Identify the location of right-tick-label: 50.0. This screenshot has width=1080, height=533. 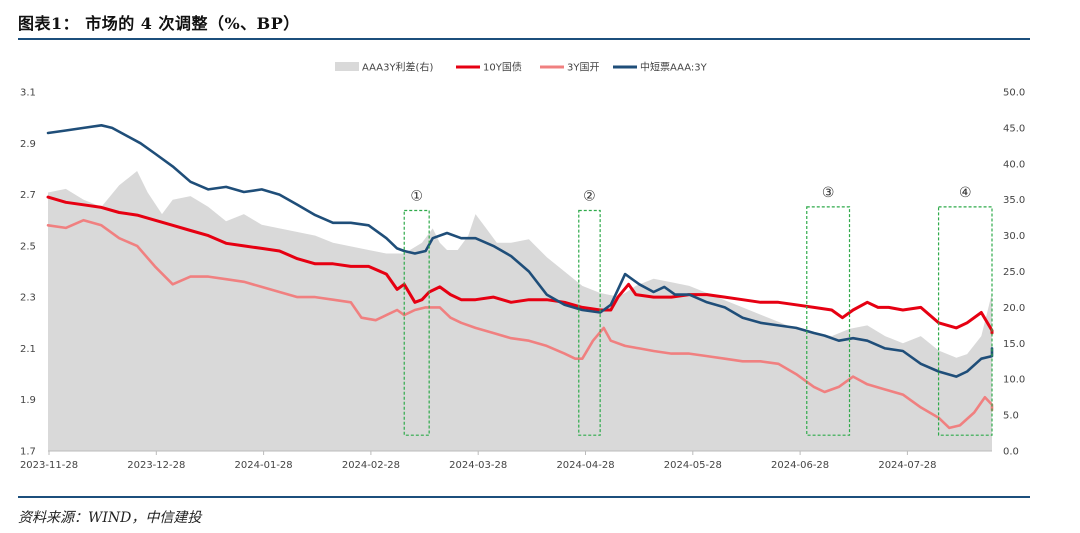
(1014, 93).